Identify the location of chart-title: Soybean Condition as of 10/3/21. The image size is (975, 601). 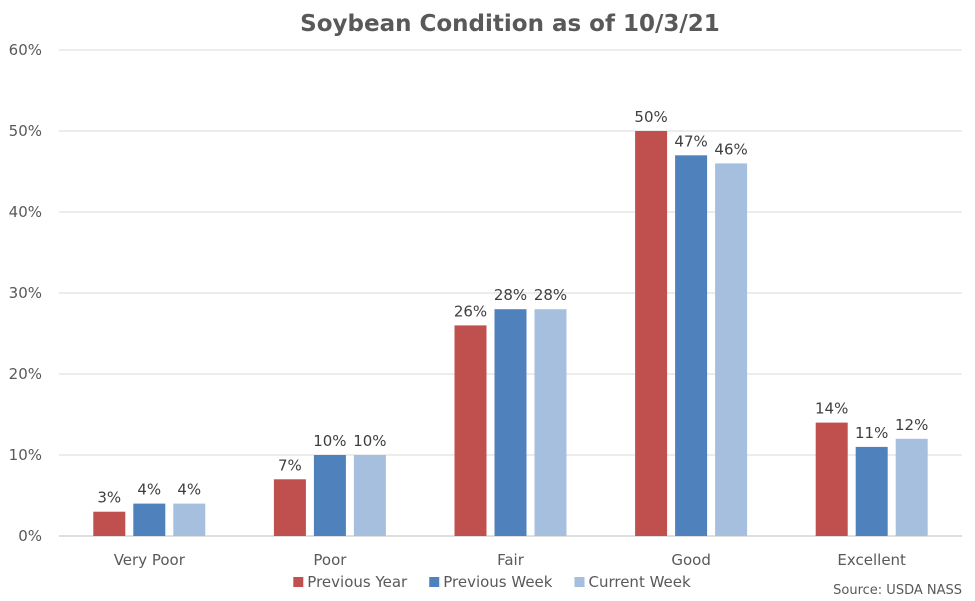
(510, 24).